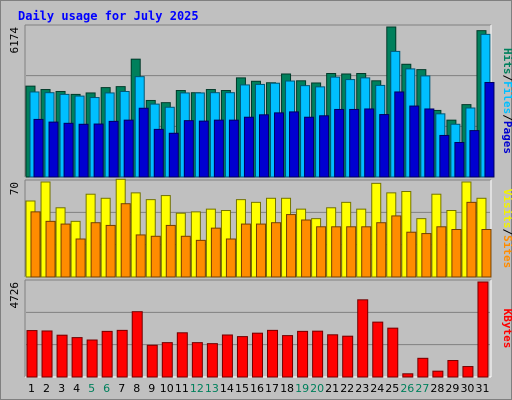 Image resolution: width=512 pixels, height=400 pixels. What do you see at coordinates (182, 388) in the screenshot?
I see `x-tick-label: 11` at bounding box center [182, 388].